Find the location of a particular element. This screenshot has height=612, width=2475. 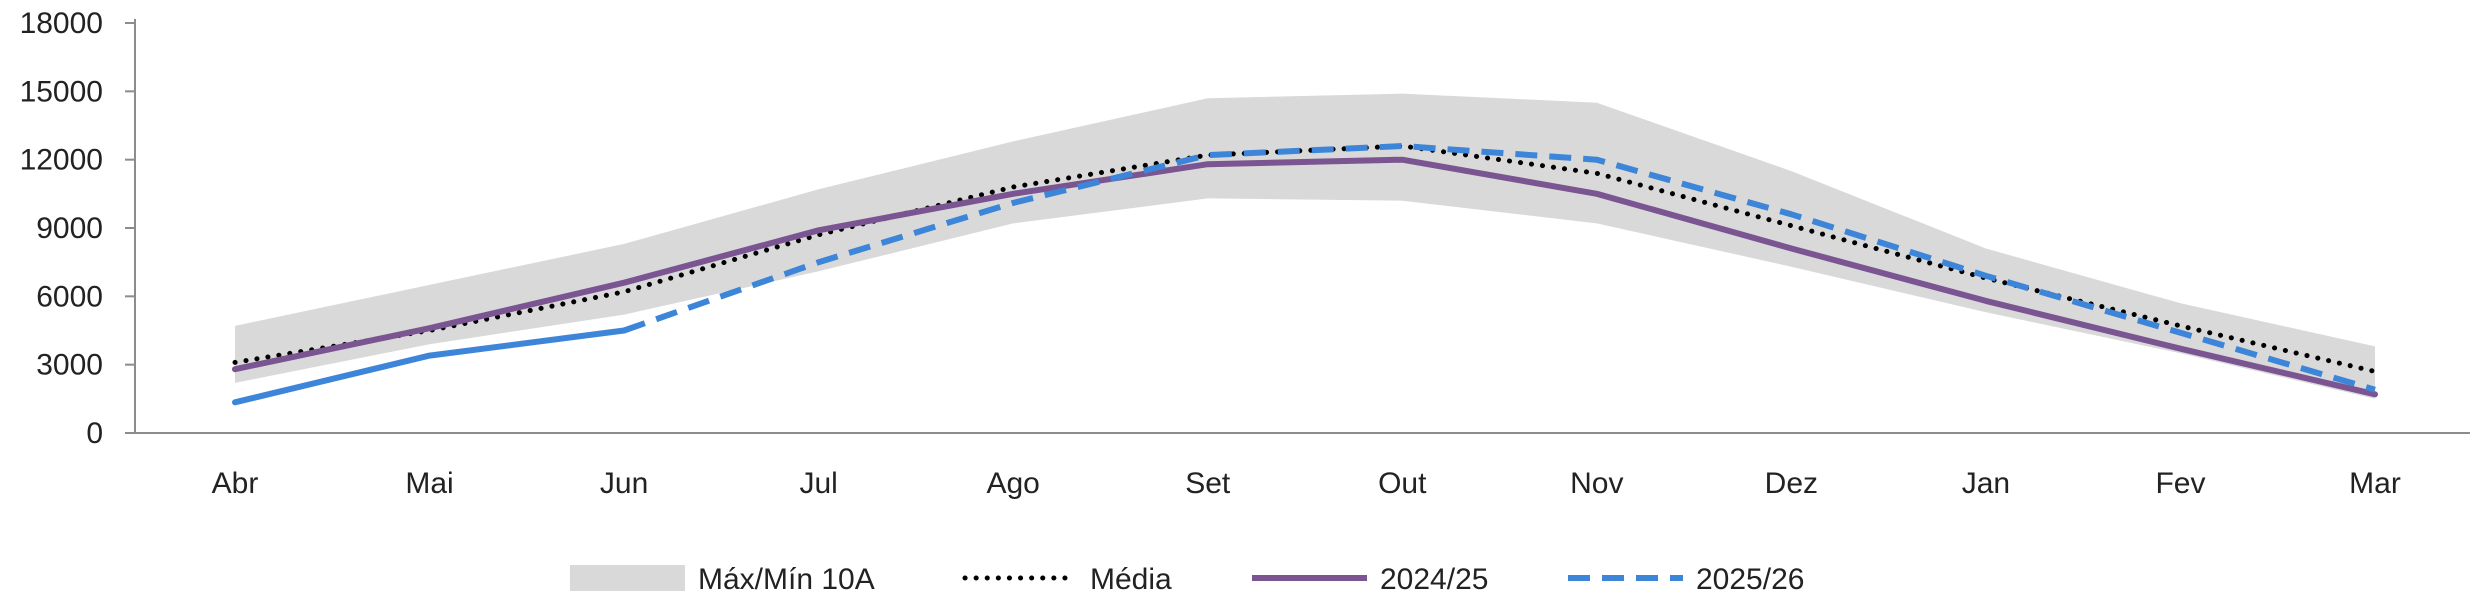

point-media-jun is located at coordinates (624, 292).